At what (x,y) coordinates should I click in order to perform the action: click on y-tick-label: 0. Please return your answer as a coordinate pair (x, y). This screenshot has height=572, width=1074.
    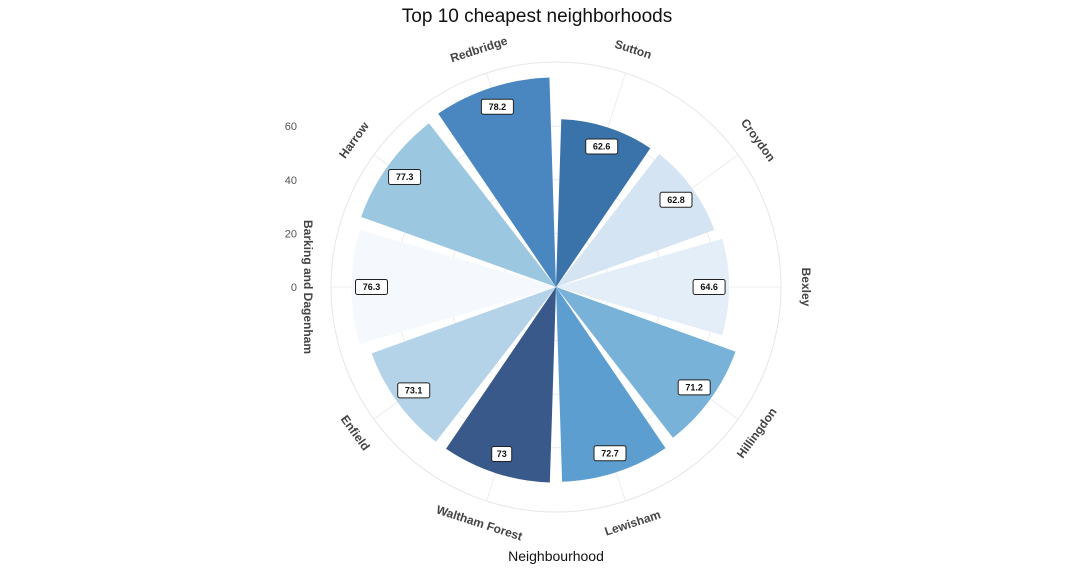
    Looking at the image, I should click on (294, 288).